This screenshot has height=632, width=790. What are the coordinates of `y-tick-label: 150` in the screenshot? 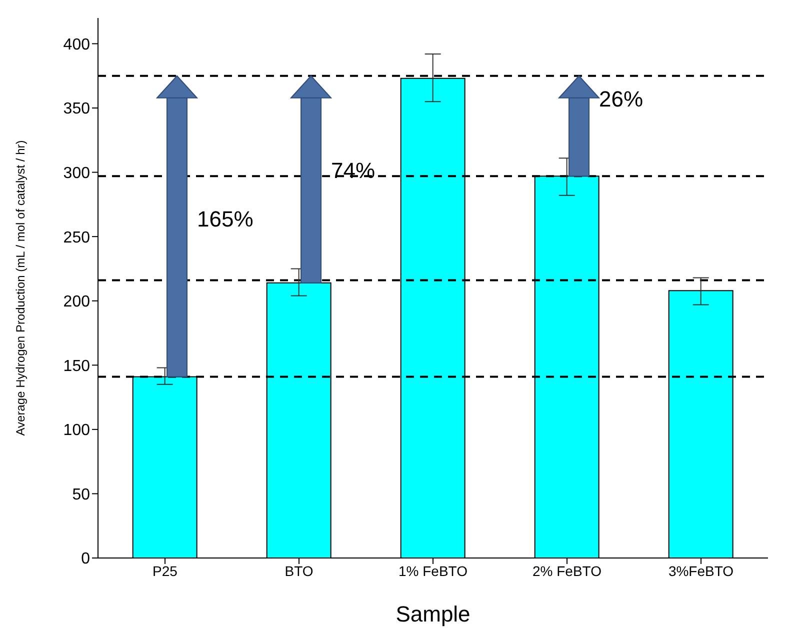 It's located at (76, 366).